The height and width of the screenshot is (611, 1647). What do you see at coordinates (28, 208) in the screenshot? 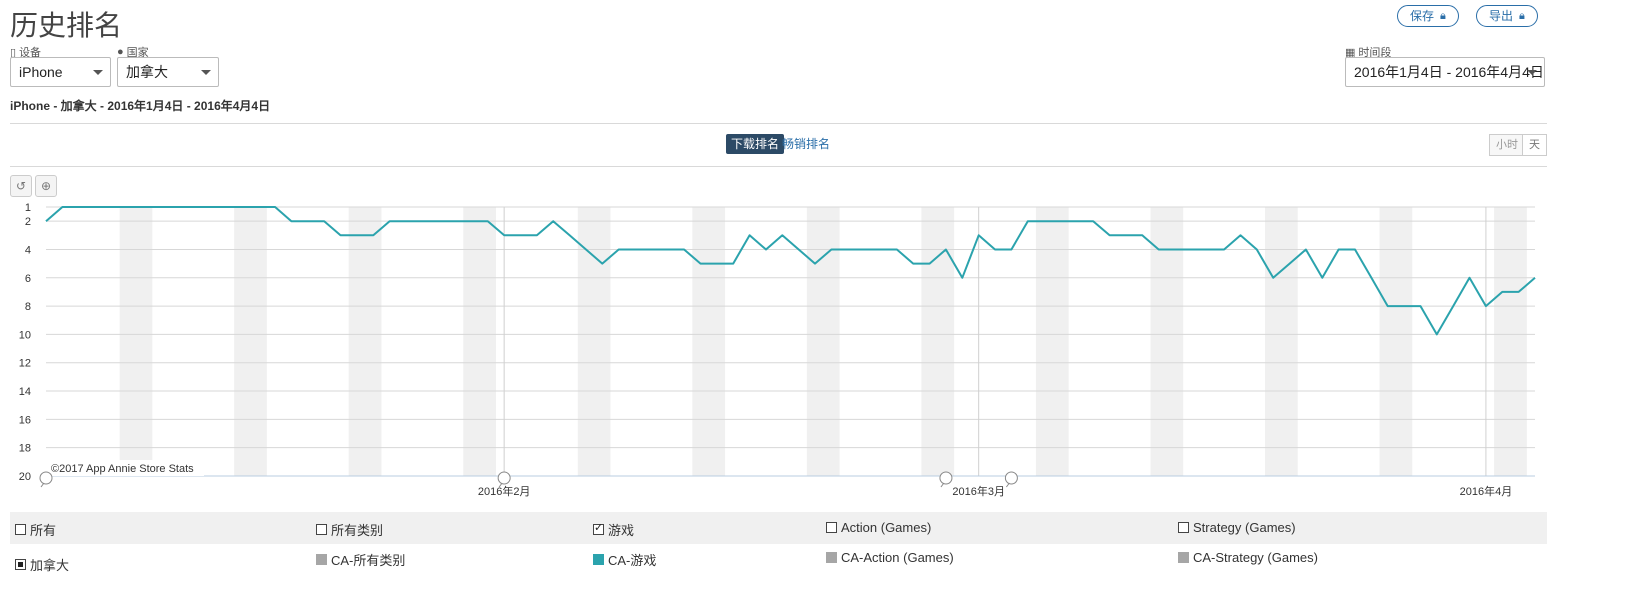
I see `y-tick-label: 1` at bounding box center [28, 208].